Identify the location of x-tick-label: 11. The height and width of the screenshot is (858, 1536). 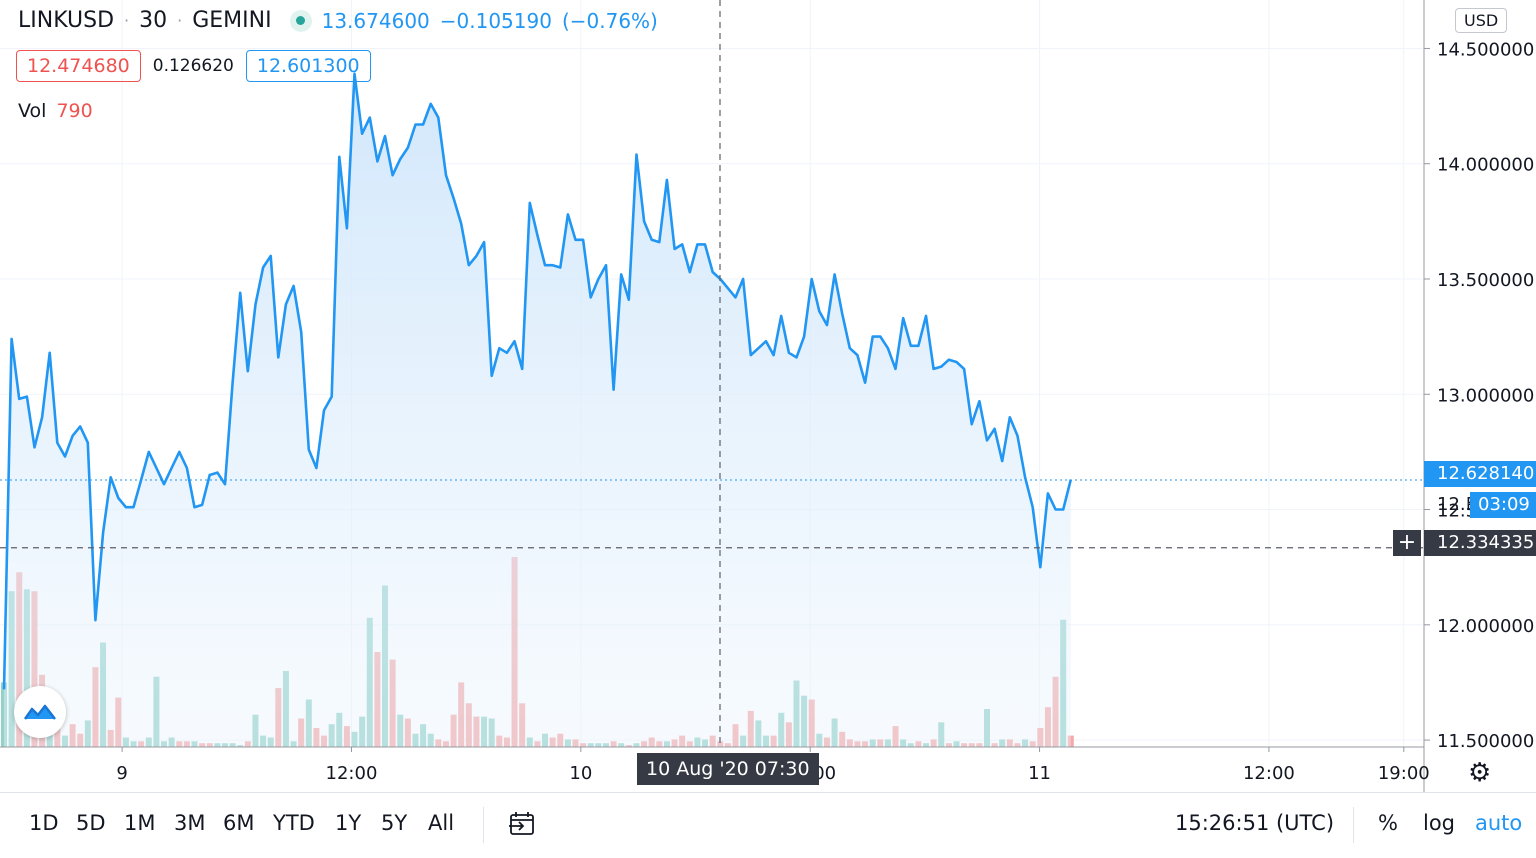
(1039, 773).